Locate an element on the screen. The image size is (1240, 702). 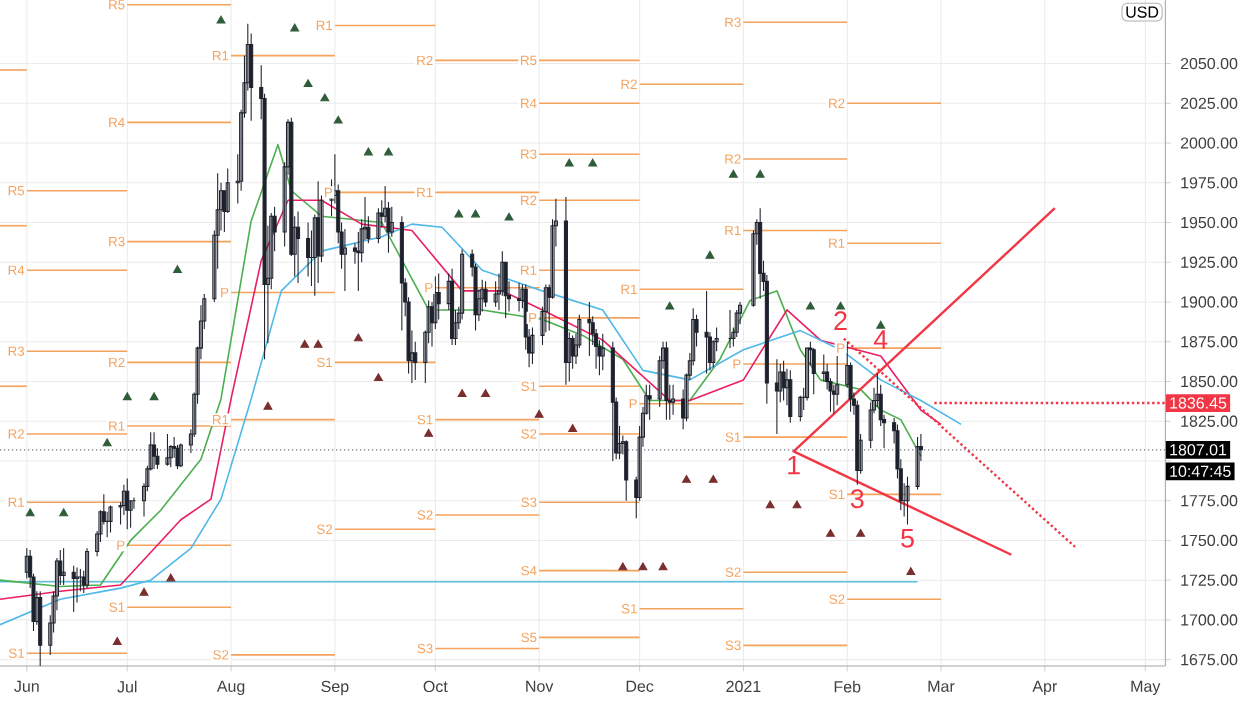
y-tick-label: 1675.00 is located at coordinates (1209, 659).